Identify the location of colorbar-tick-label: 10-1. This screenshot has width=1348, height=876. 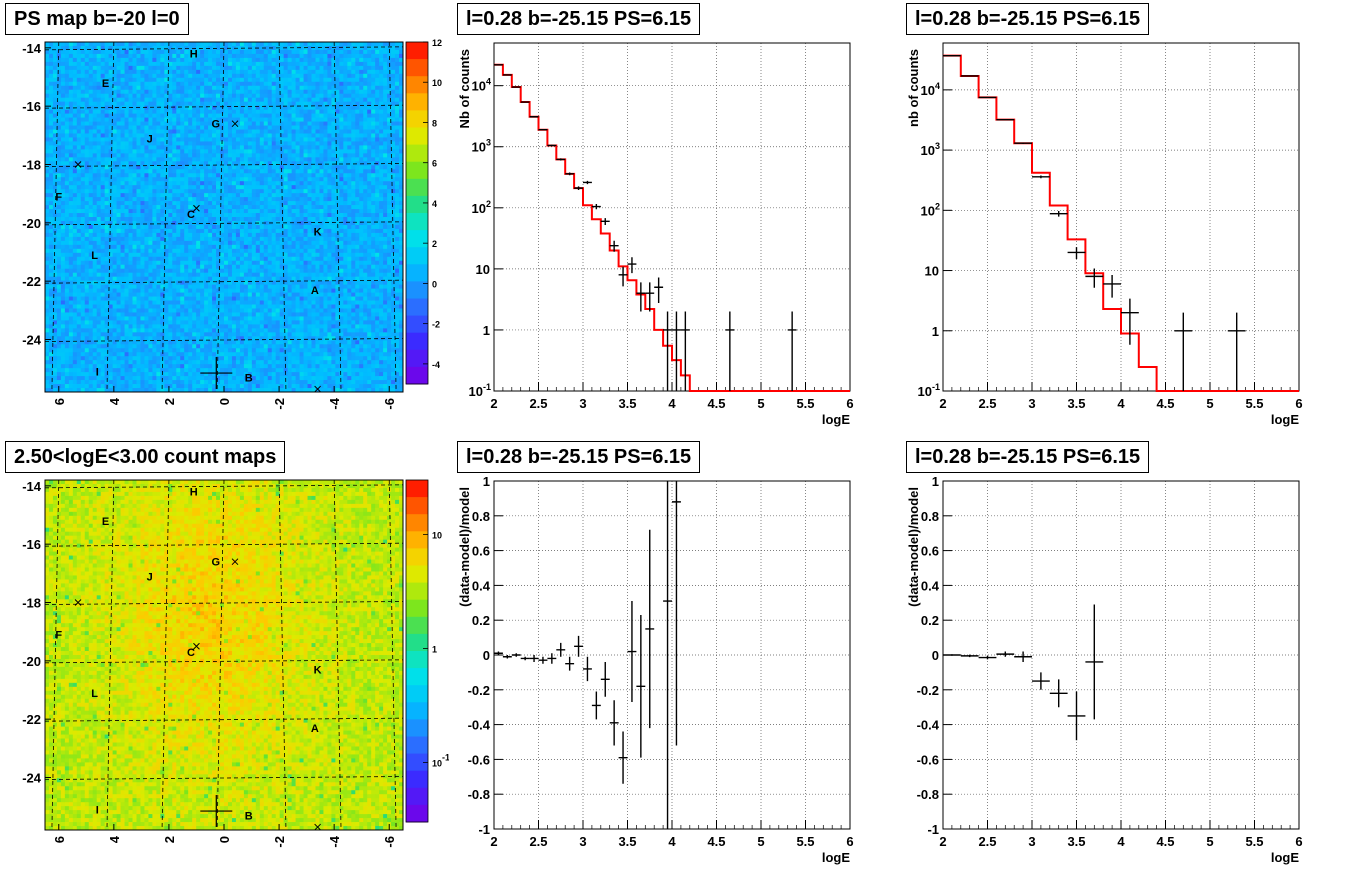
(440, 760).